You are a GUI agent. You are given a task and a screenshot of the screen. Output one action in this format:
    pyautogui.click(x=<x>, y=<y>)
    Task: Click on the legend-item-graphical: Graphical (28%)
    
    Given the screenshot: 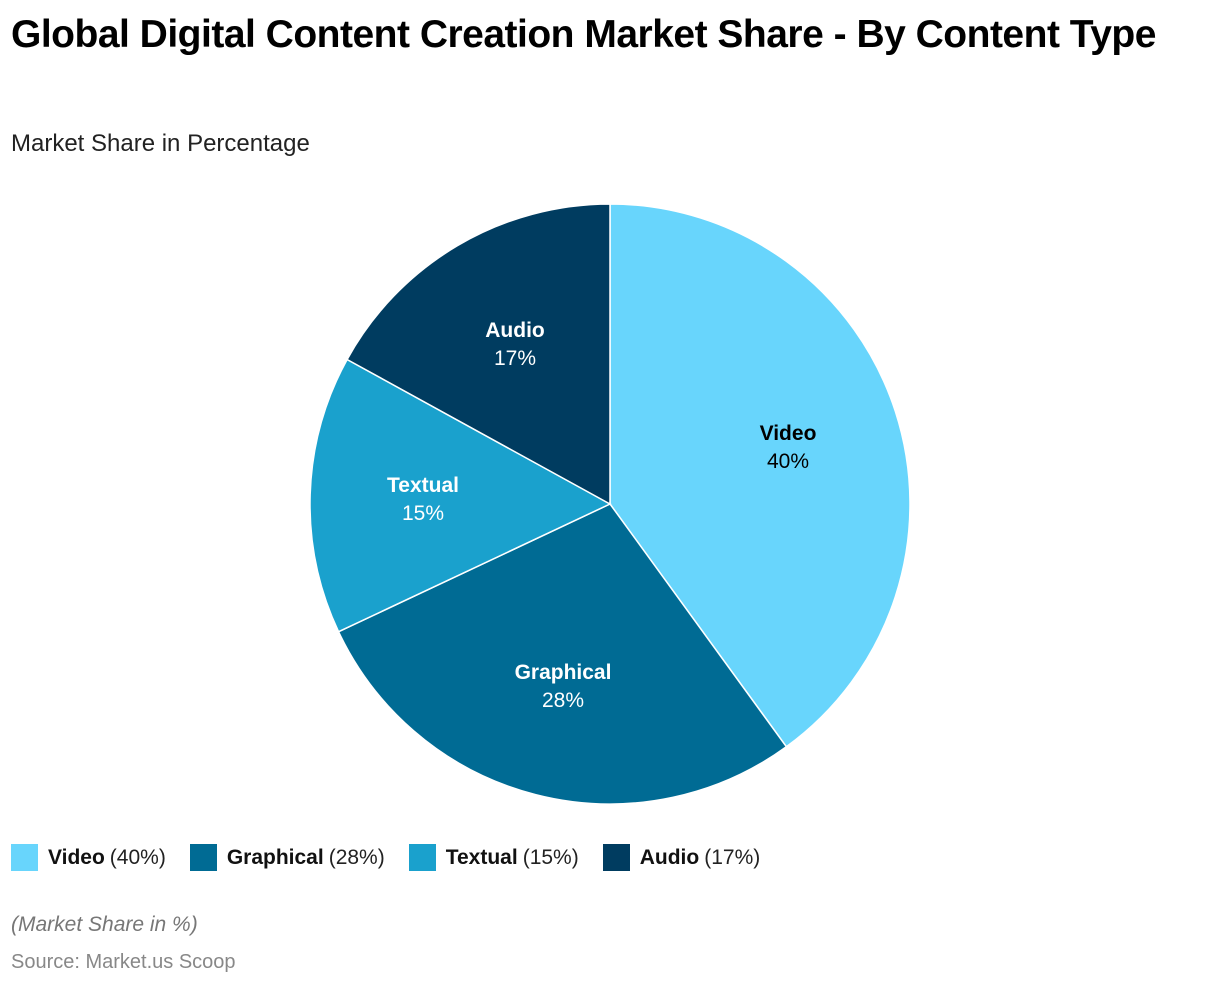 What is the action you would take?
    pyautogui.click(x=287, y=857)
    